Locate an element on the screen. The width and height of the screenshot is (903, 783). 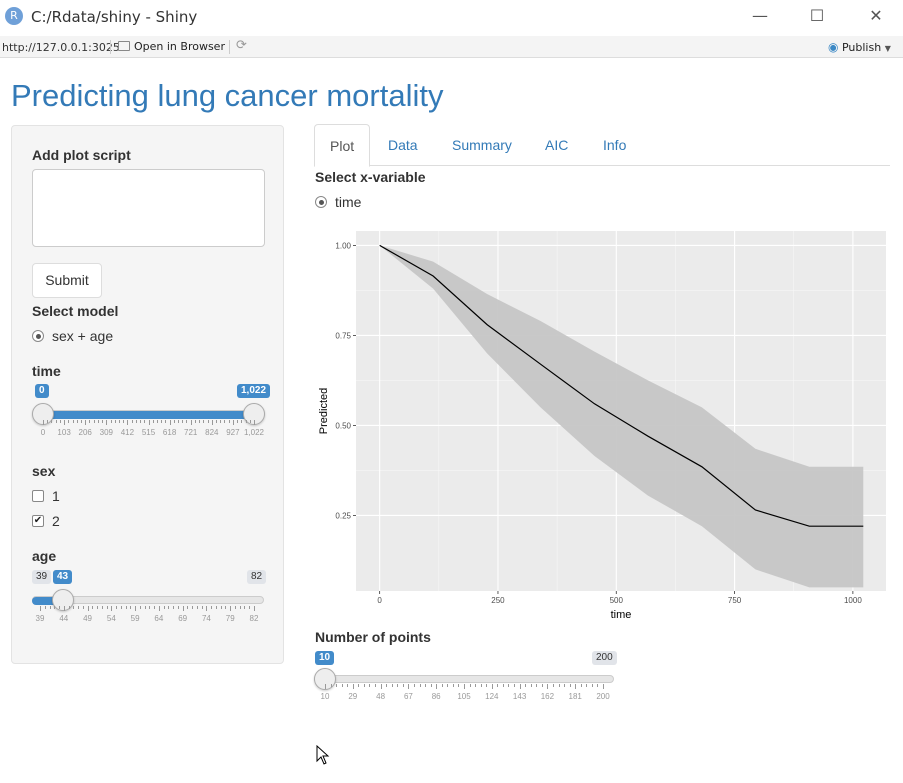
slider-tick-label: 48 is located at coordinates (381, 696).